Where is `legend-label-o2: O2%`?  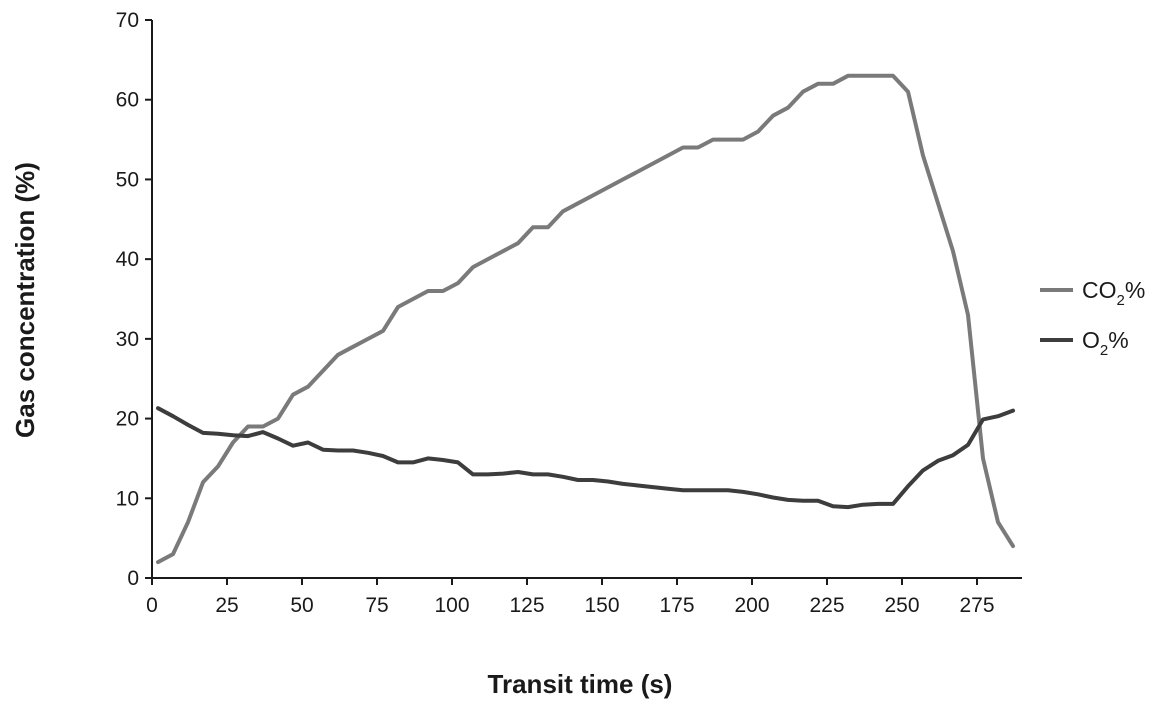 legend-label-o2: O2% is located at coordinates (1105, 343).